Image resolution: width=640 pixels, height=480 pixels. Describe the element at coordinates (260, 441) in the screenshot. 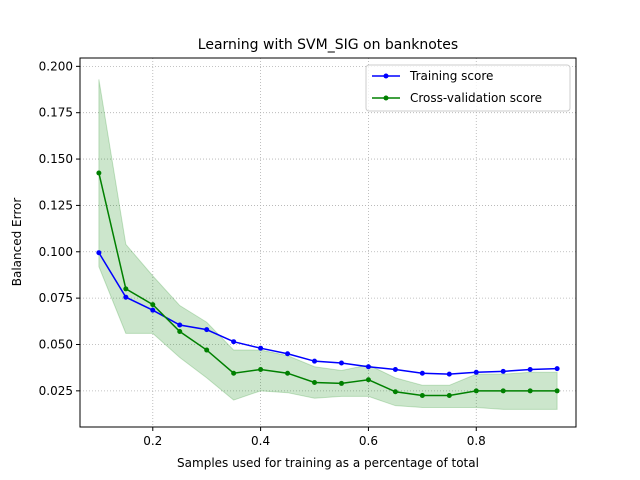

I see `x-tick-label: 0.4` at that location.